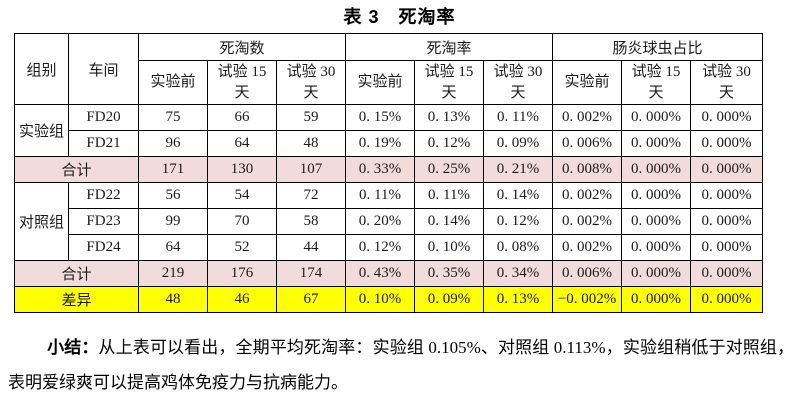 This screenshot has width=799, height=415. What do you see at coordinates (449, 169) in the screenshot?
I see `table-cell: 0. 25%` at bounding box center [449, 169].